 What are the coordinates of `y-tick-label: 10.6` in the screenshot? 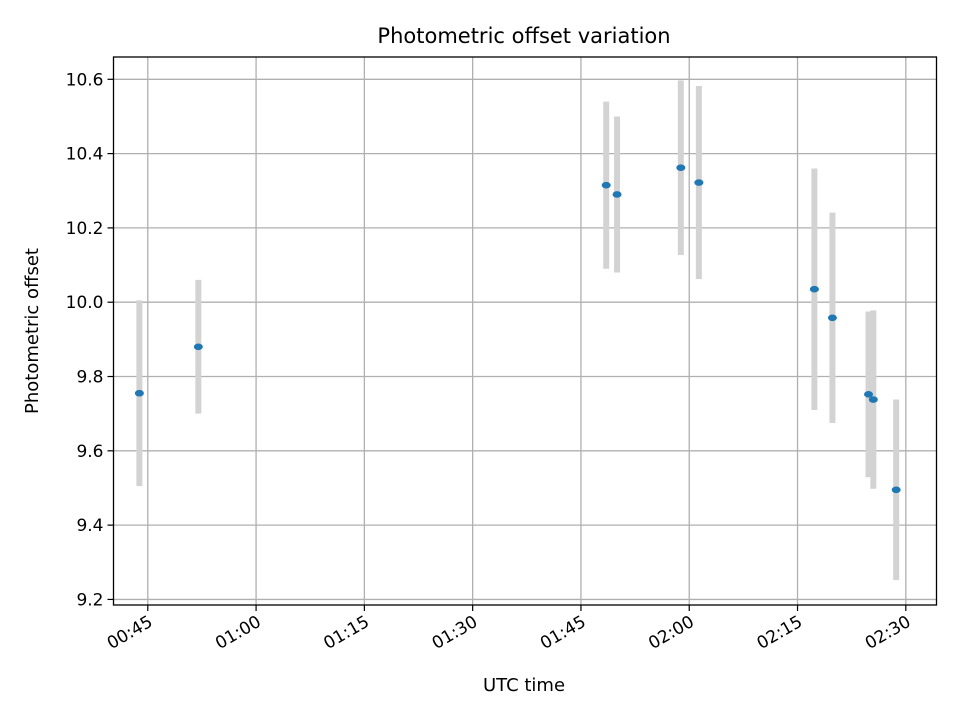 It's located at (85, 80).